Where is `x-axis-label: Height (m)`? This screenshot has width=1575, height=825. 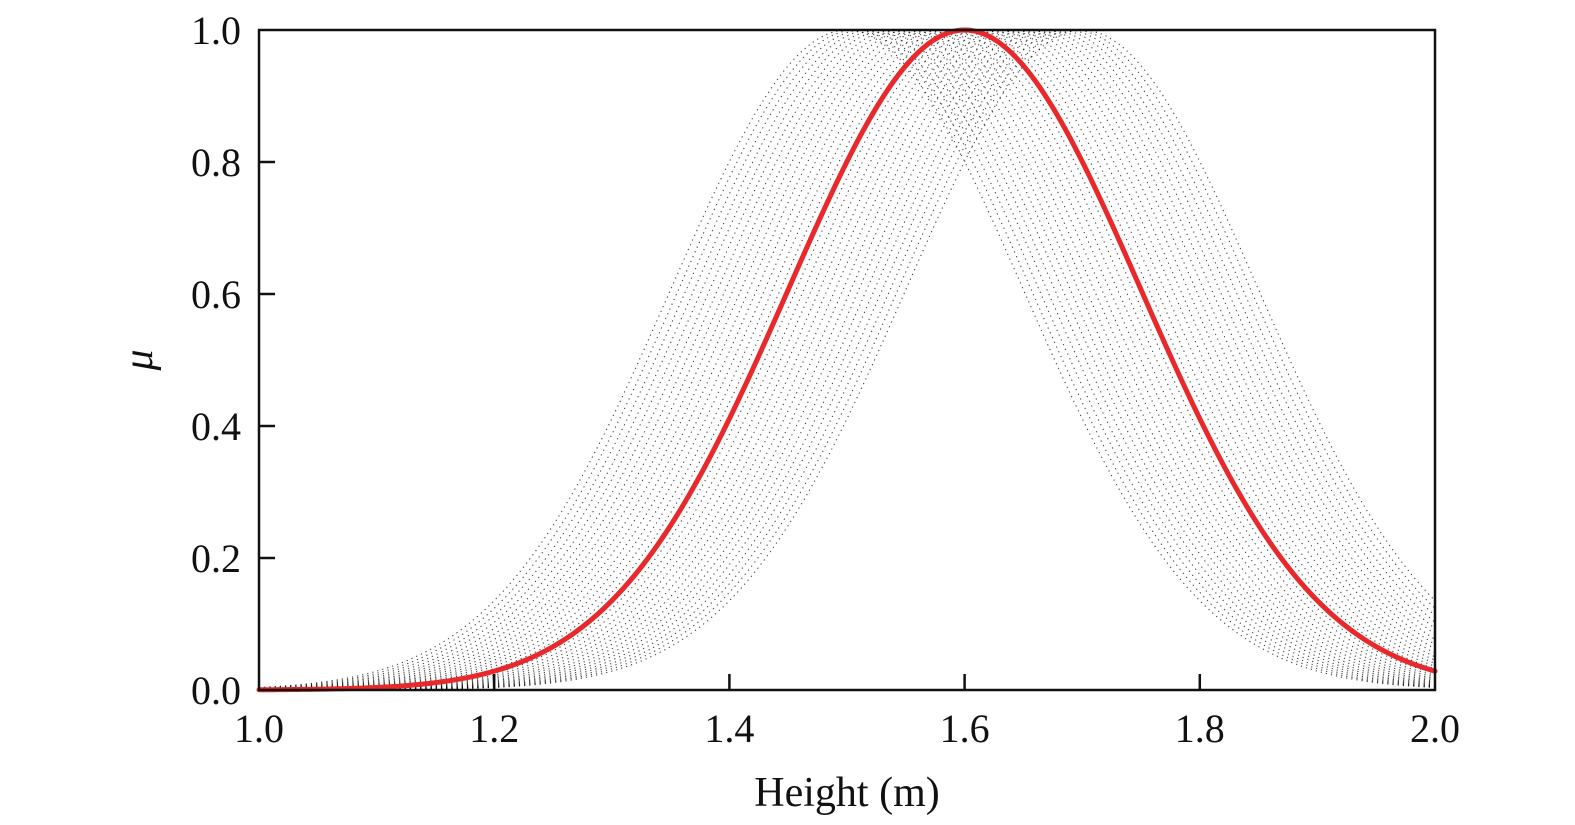
x-axis-label: Height (m) is located at coordinates (846, 793).